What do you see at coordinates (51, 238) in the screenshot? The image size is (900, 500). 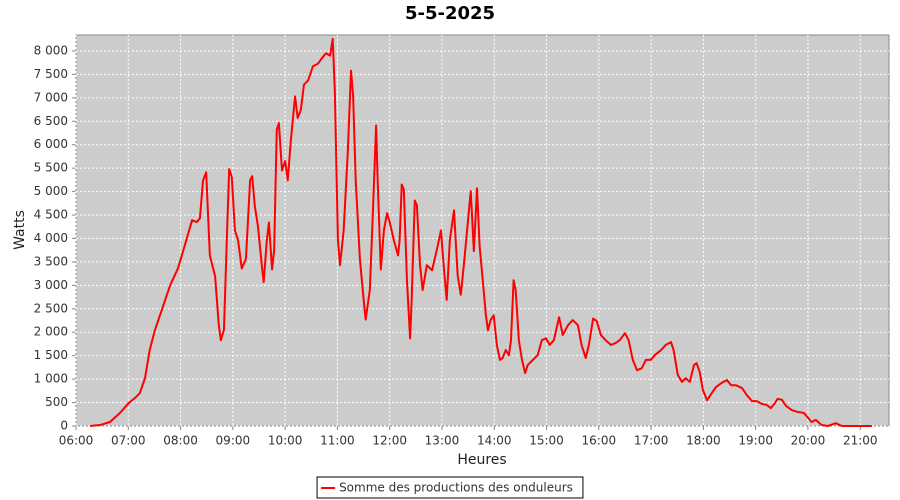 I see `y-tick-label: 4 000` at bounding box center [51, 238].